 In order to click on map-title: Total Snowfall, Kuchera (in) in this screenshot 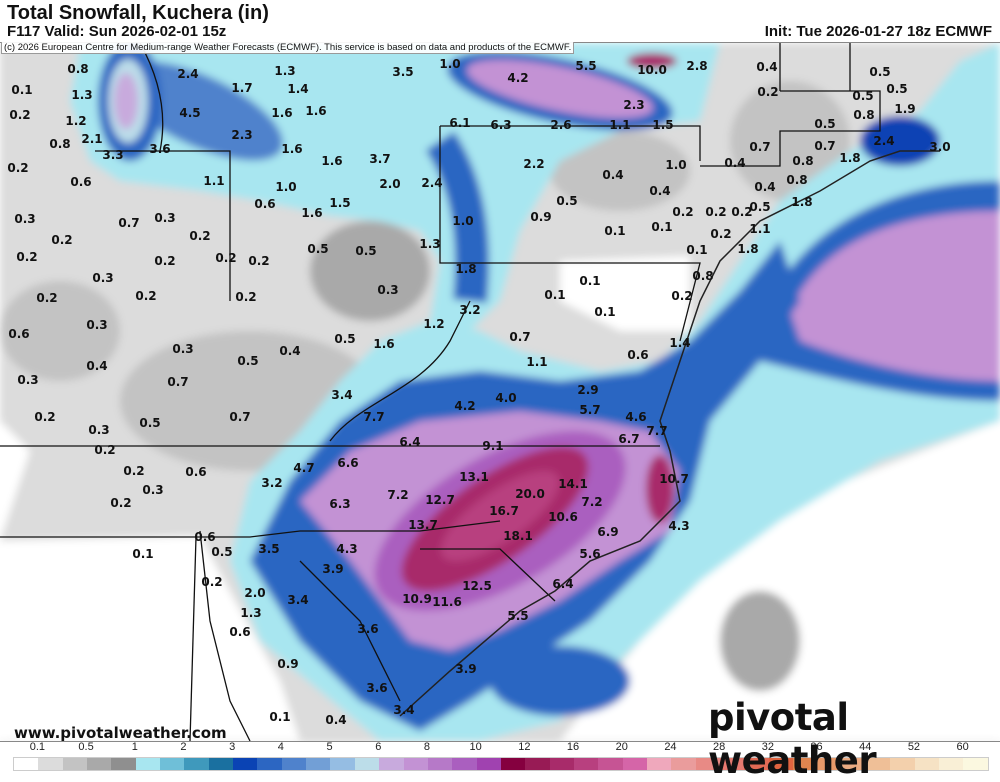, I will do `click(138, 13)`.